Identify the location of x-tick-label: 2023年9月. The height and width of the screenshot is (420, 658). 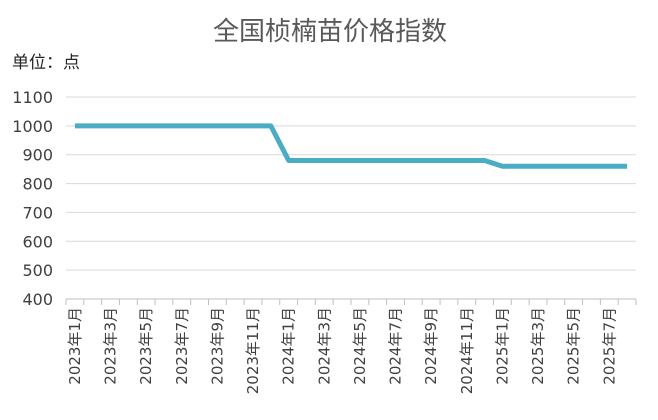
(217, 346).